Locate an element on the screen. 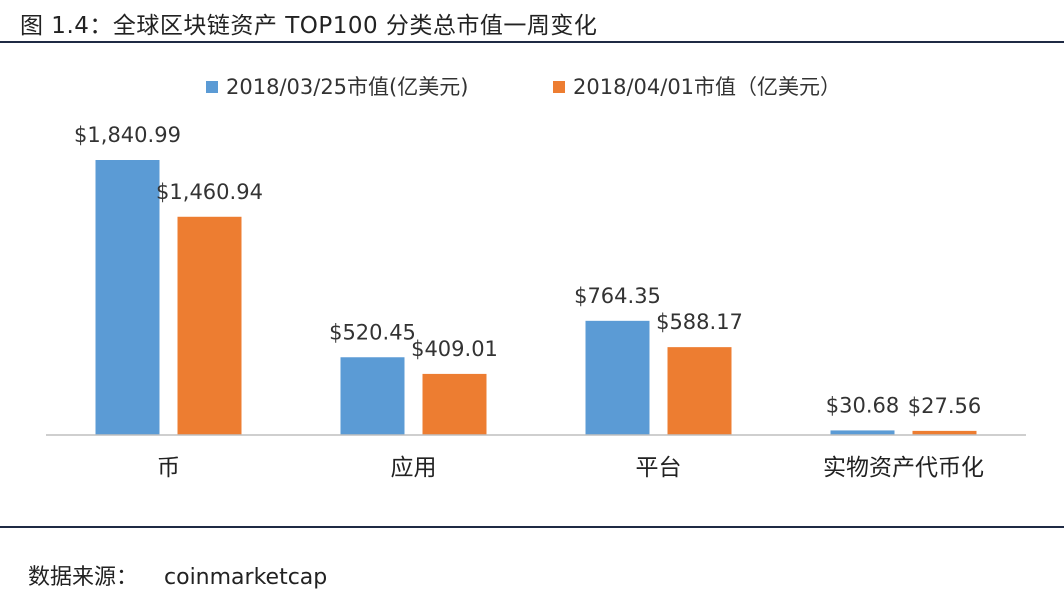 The width and height of the screenshot is (1064, 591). source-note: 数据来源： coinmarketcap is located at coordinates (170, 562).